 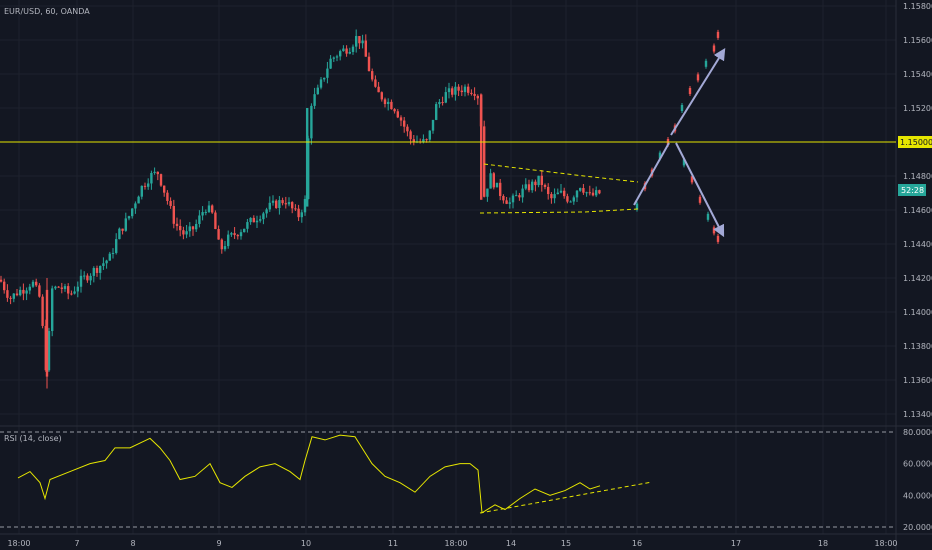 What do you see at coordinates (33, 438) in the screenshot?
I see `rsi-title: RSI (14, close)` at bounding box center [33, 438].